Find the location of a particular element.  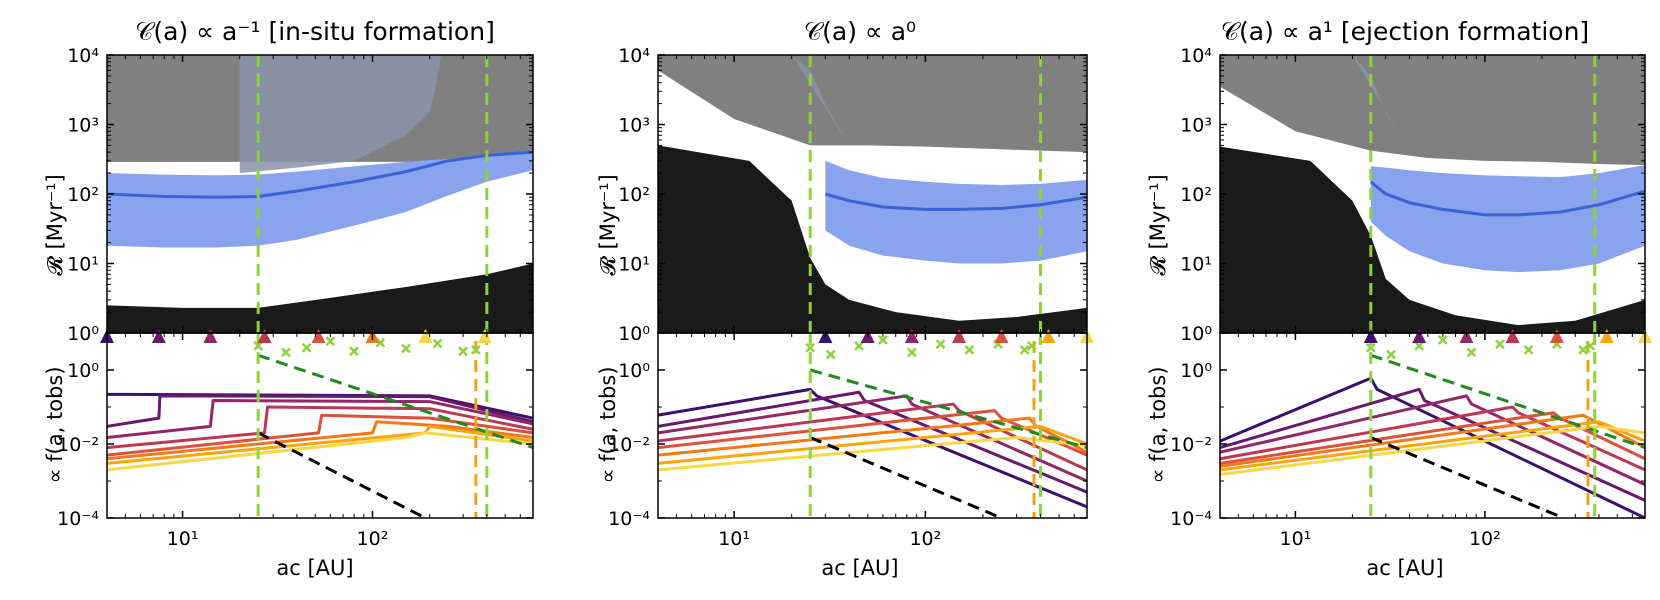

dashed-green-line is located at coordinates (395, 401).